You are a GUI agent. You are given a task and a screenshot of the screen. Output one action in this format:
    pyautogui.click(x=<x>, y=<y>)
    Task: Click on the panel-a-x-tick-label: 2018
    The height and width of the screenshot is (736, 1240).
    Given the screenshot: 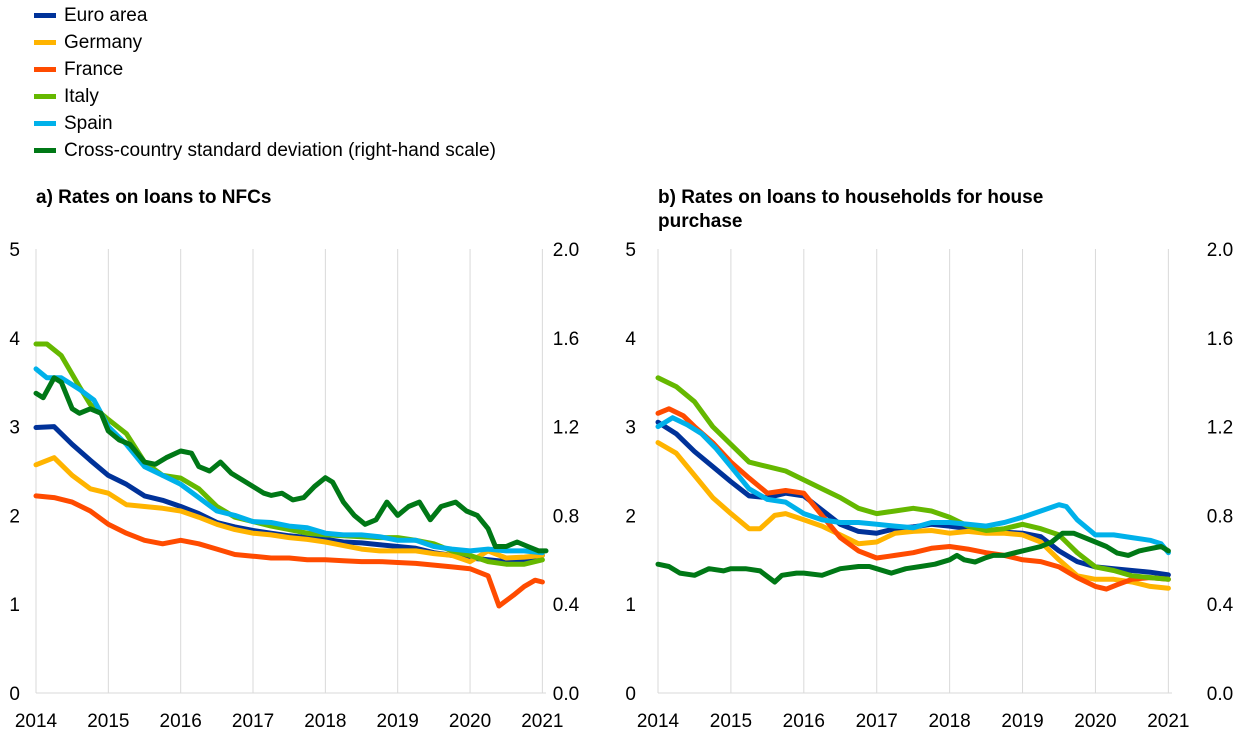 What is the action you would take?
    pyautogui.click(x=325, y=721)
    